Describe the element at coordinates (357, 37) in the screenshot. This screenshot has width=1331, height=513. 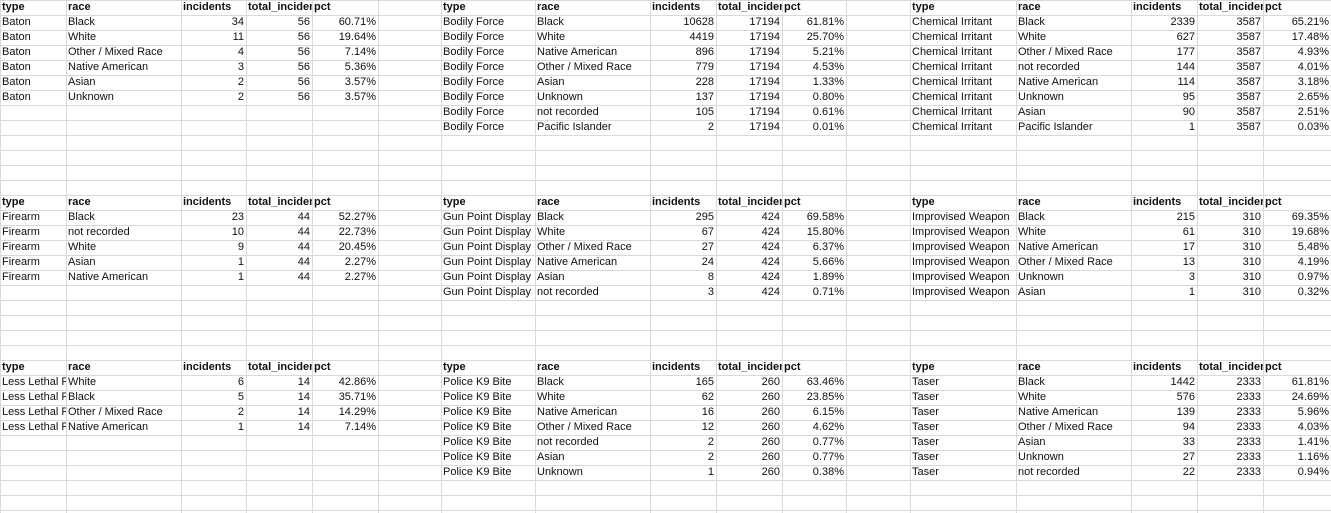
I see `pct-cell: 19.64%` at that location.